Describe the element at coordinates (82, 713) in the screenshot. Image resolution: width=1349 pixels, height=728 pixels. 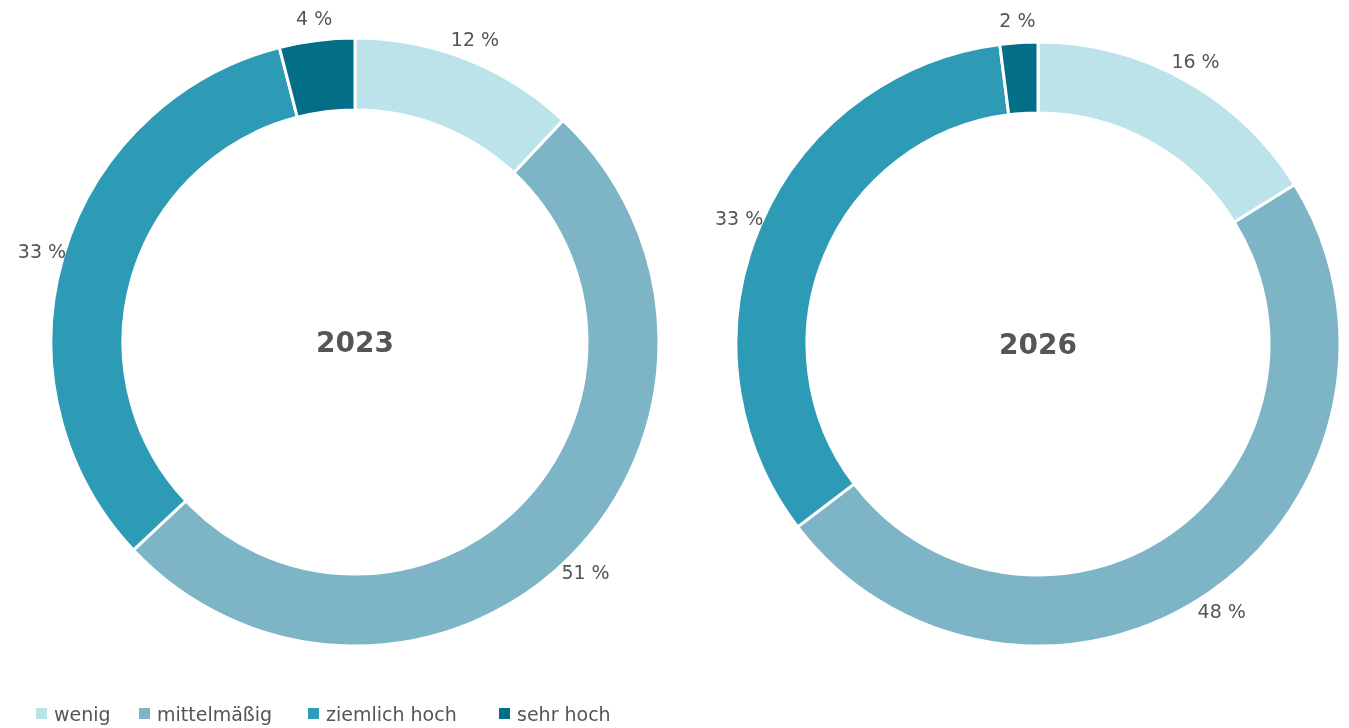
I see `legend-label: wenig` at that location.